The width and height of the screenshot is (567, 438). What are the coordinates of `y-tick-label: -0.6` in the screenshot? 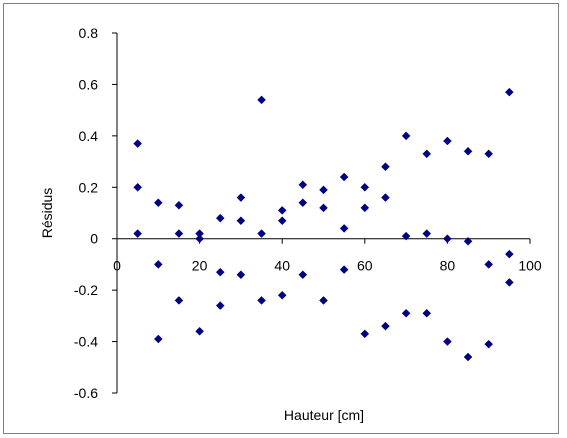 It's located at (86, 393).